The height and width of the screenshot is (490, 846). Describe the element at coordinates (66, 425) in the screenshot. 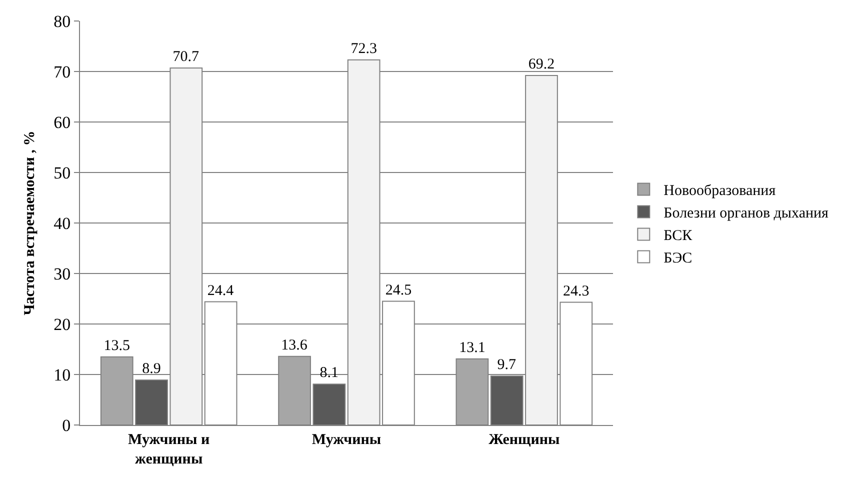

I see `y-tick-label: 0` at that location.